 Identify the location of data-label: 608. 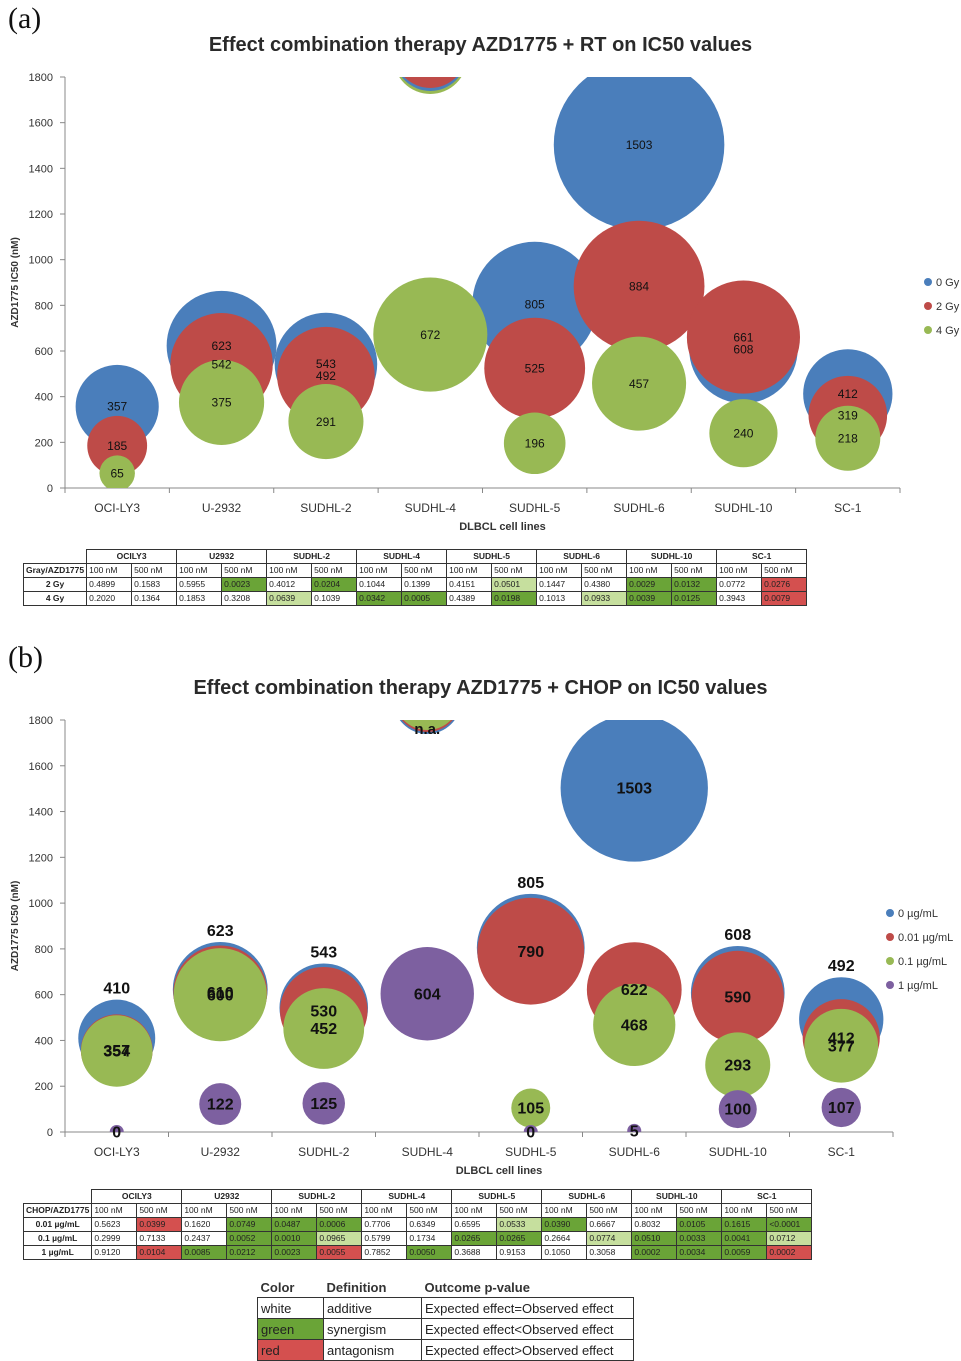
(737, 935).